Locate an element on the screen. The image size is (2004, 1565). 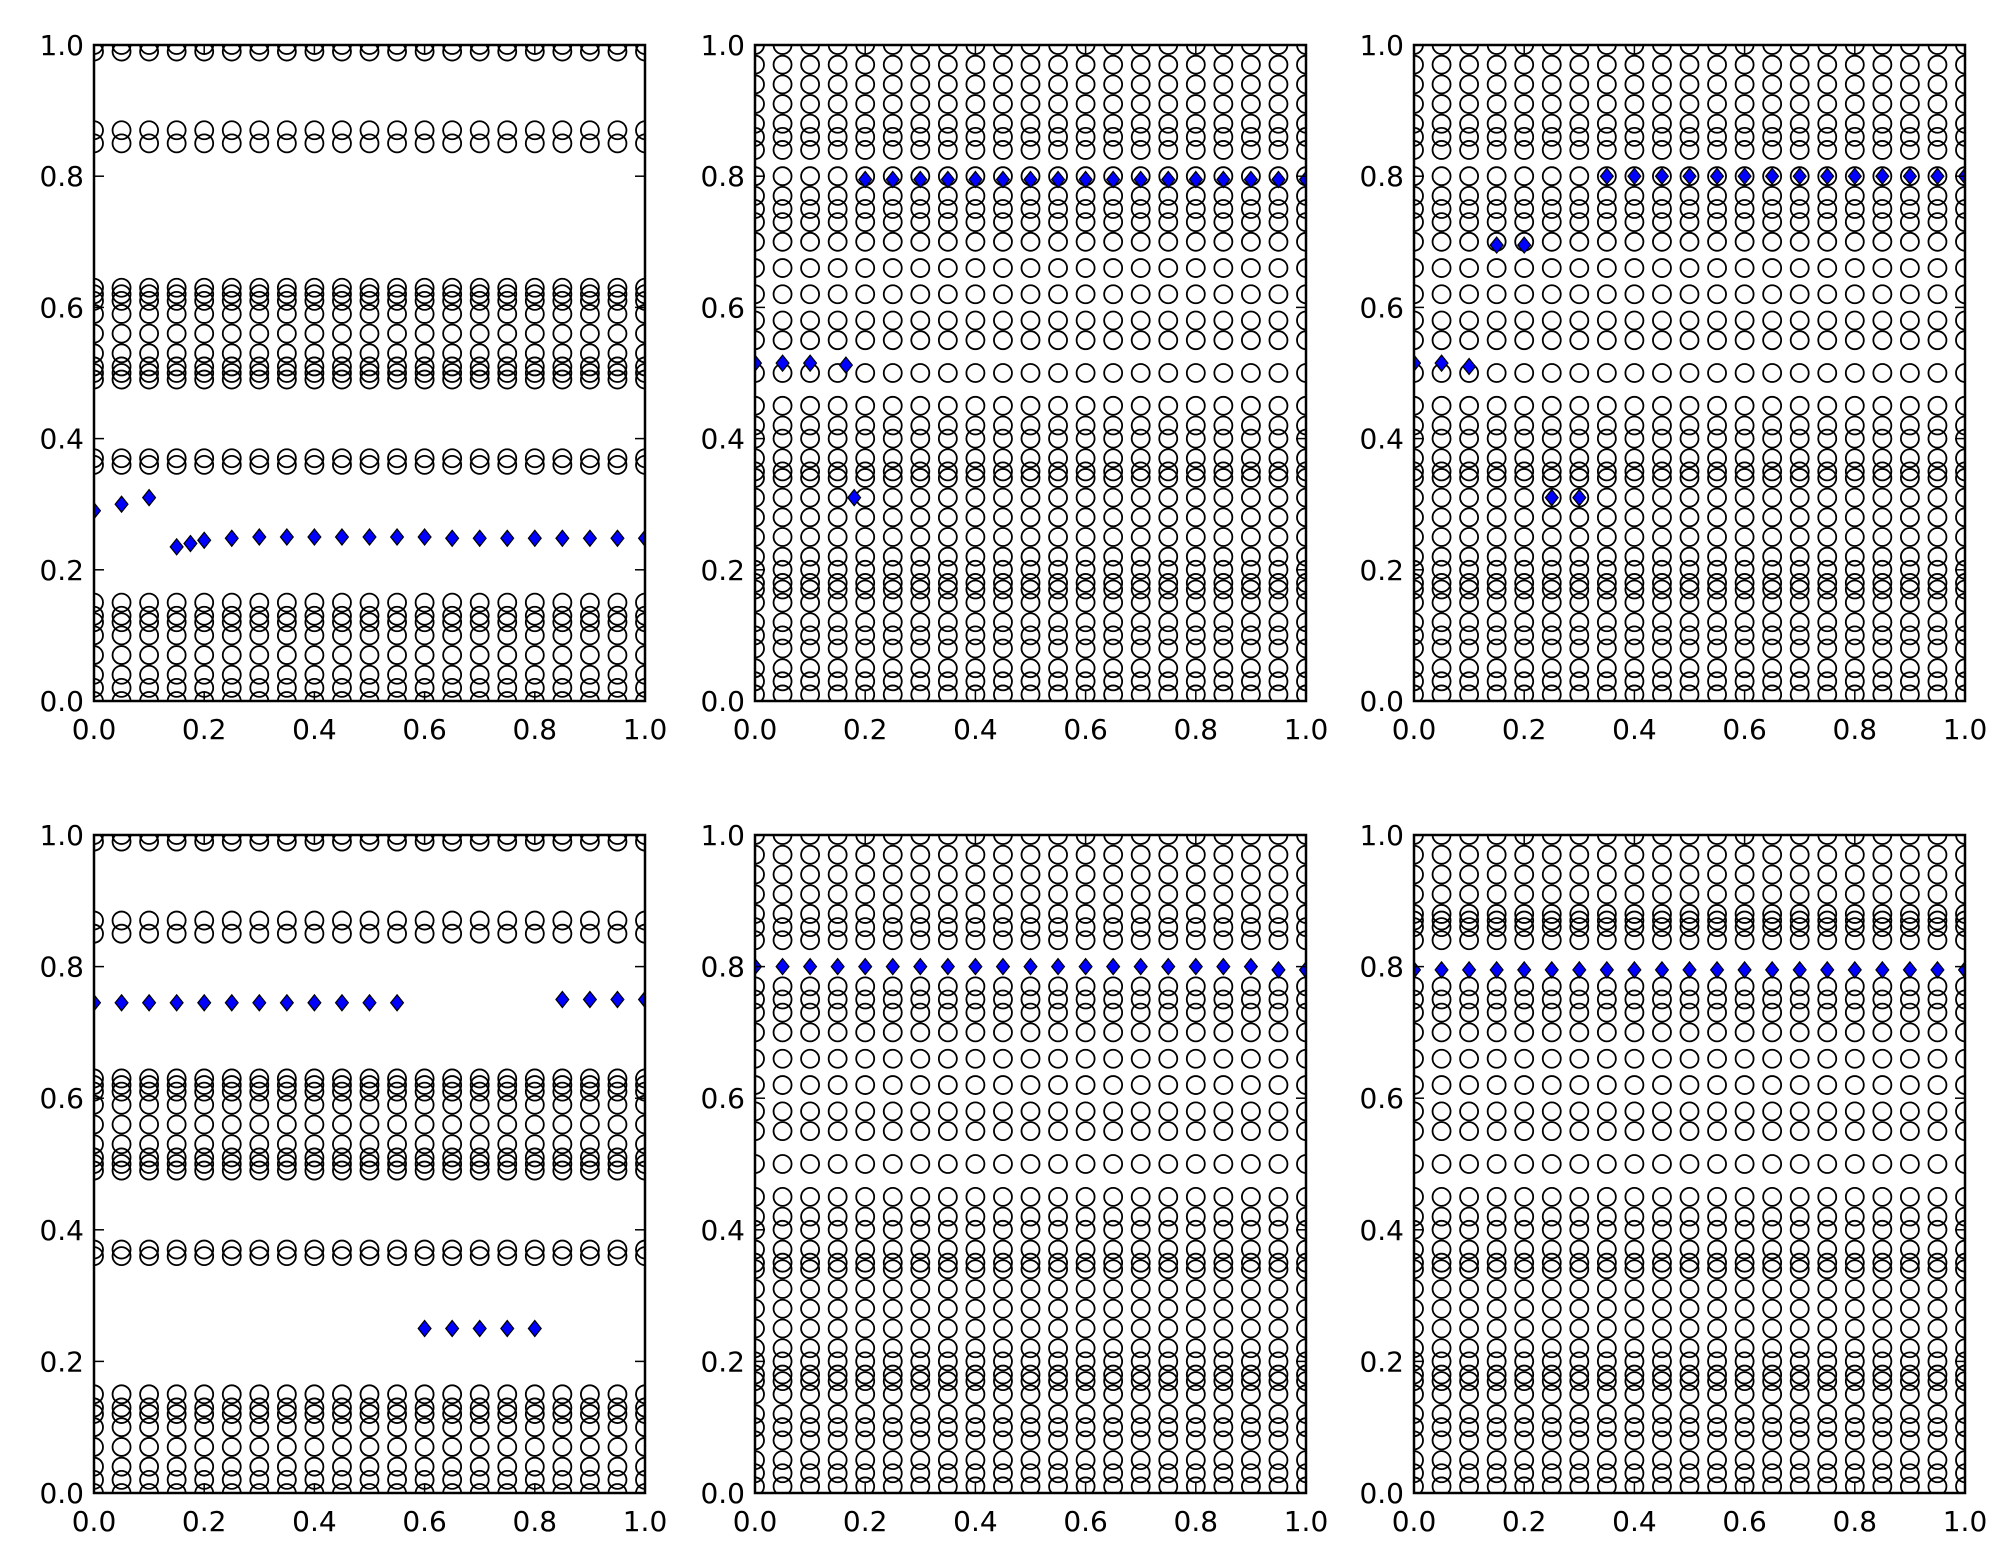
y-tick-label: 0.6 is located at coordinates (61, 1098).